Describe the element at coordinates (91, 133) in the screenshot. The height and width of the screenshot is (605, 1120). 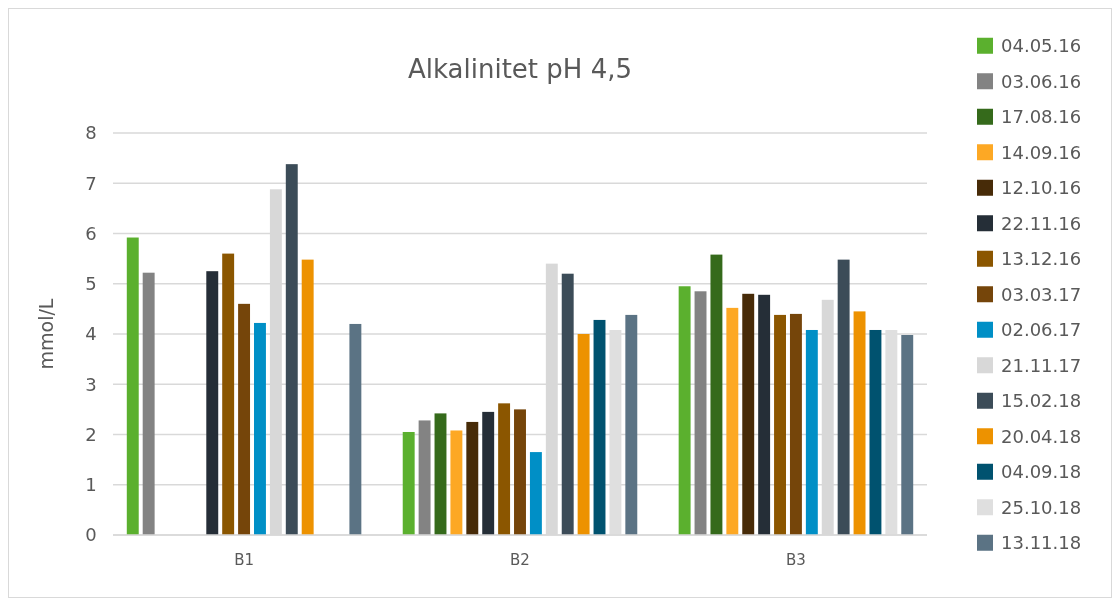
I see `y-tick-label: 8` at that location.